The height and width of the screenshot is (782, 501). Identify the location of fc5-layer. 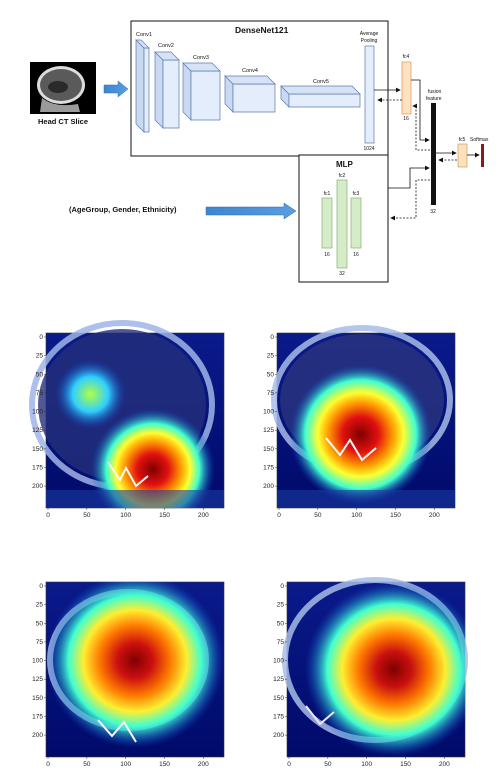
(462, 155).